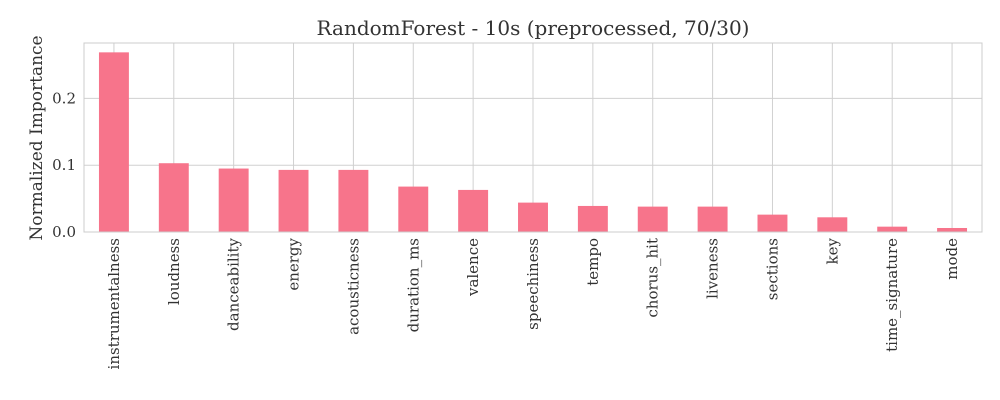 This screenshot has height=400, width=1000. Describe the element at coordinates (233, 200) in the screenshot. I see `bar-danceability` at that location.